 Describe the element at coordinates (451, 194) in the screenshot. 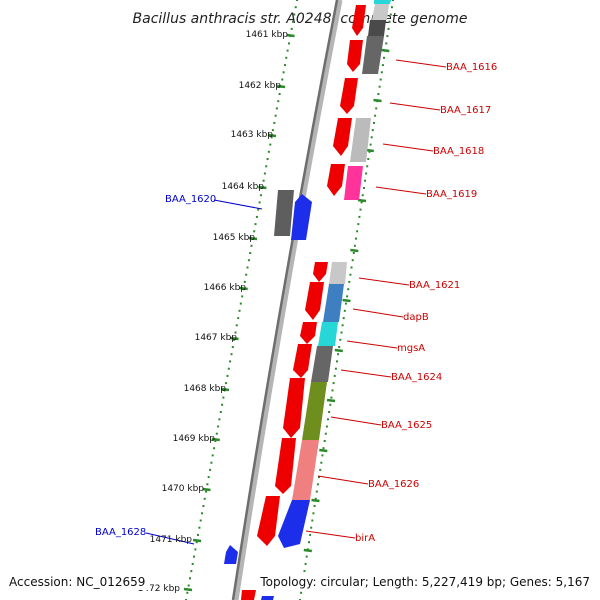

I see `gene-label-baa-1619: BAA_1619` at that location.